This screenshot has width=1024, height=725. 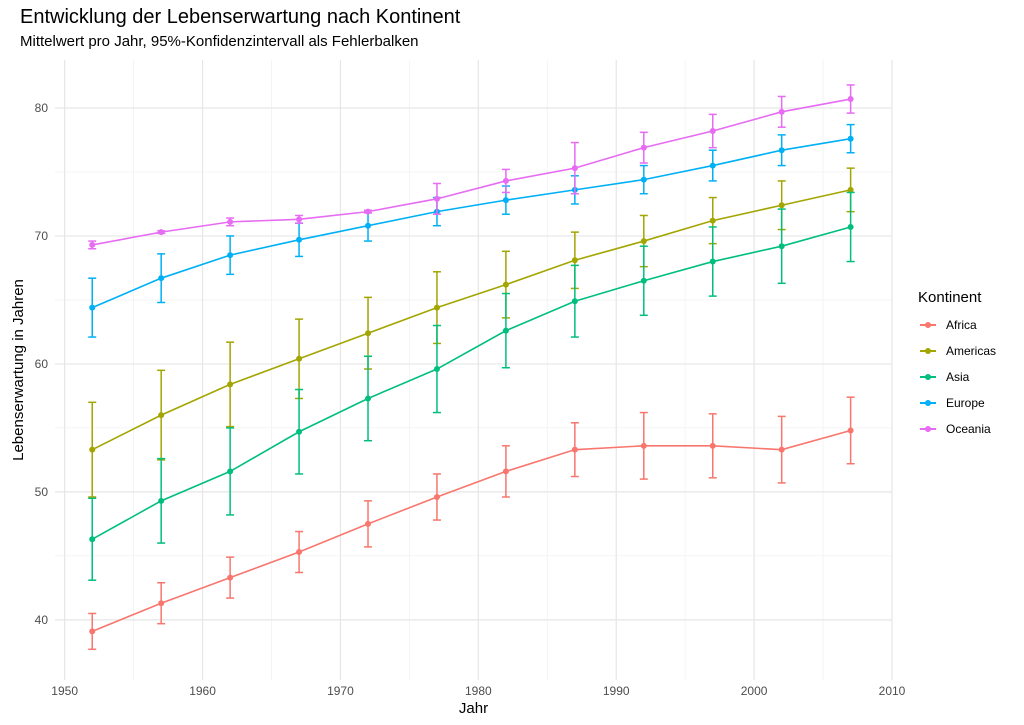 I want to click on legend-label: Oceania, so click(x=968, y=429).